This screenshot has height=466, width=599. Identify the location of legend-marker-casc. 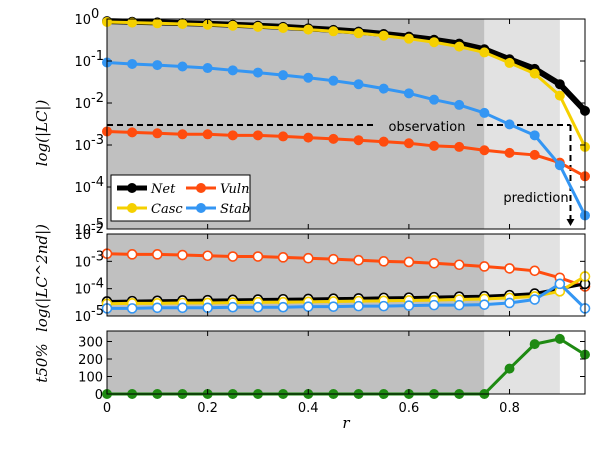
(132, 208).